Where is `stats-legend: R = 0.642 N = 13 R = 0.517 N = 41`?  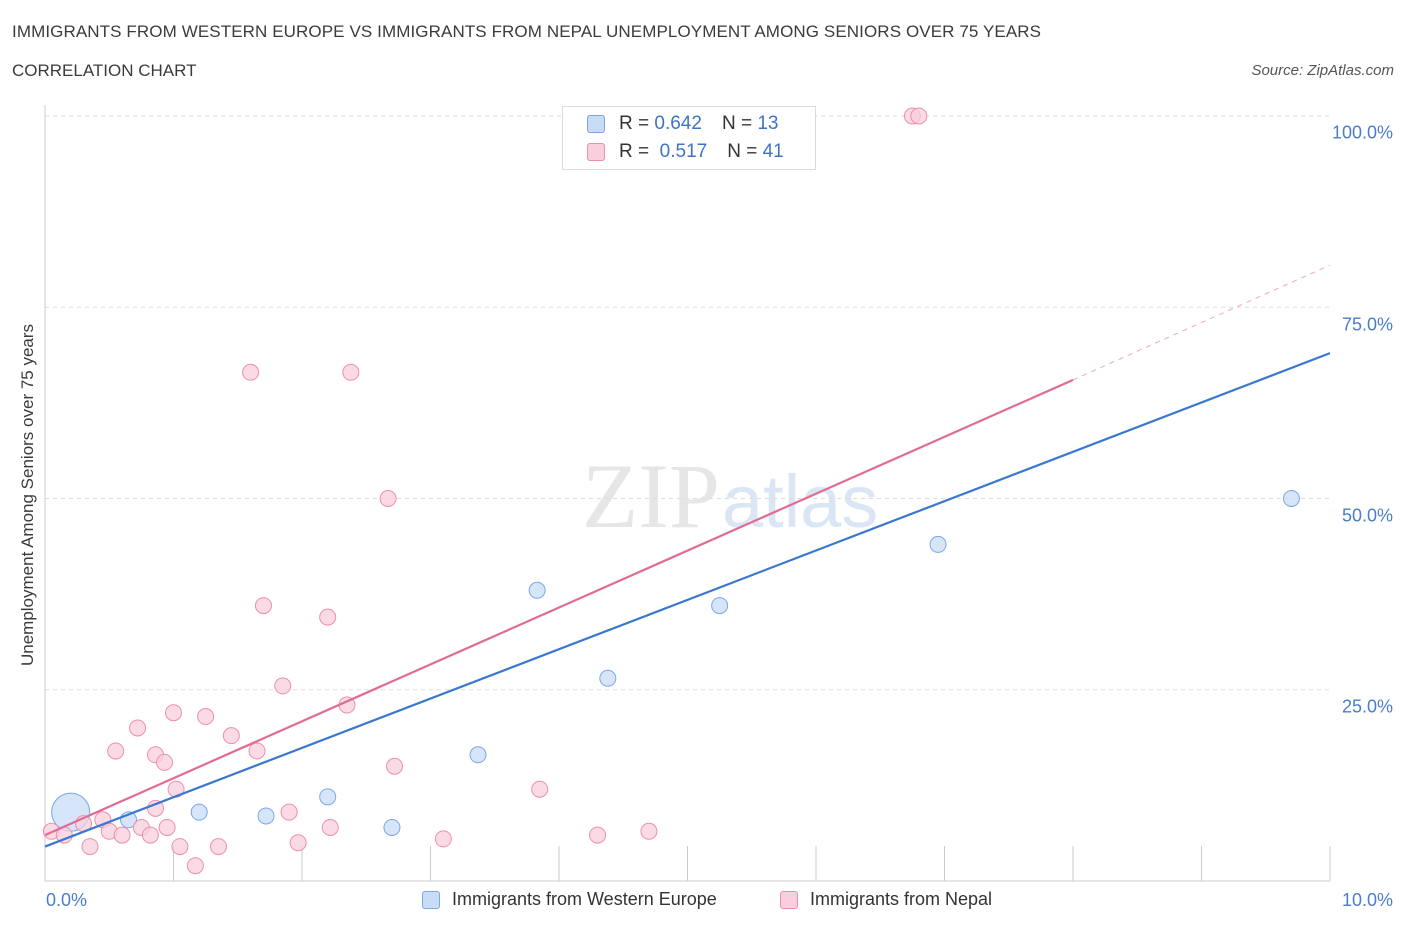
stats-legend: R = 0.642 N = 13 R = 0.517 N = 41 is located at coordinates (689, 138).